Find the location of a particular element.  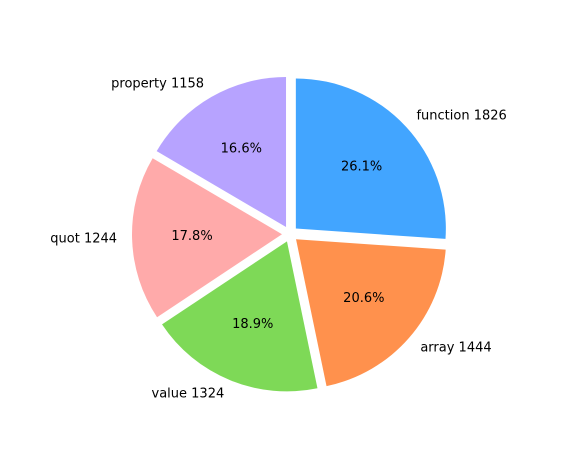

pie-slice-label-quot: quot 1244 is located at coordinates (83, 238).